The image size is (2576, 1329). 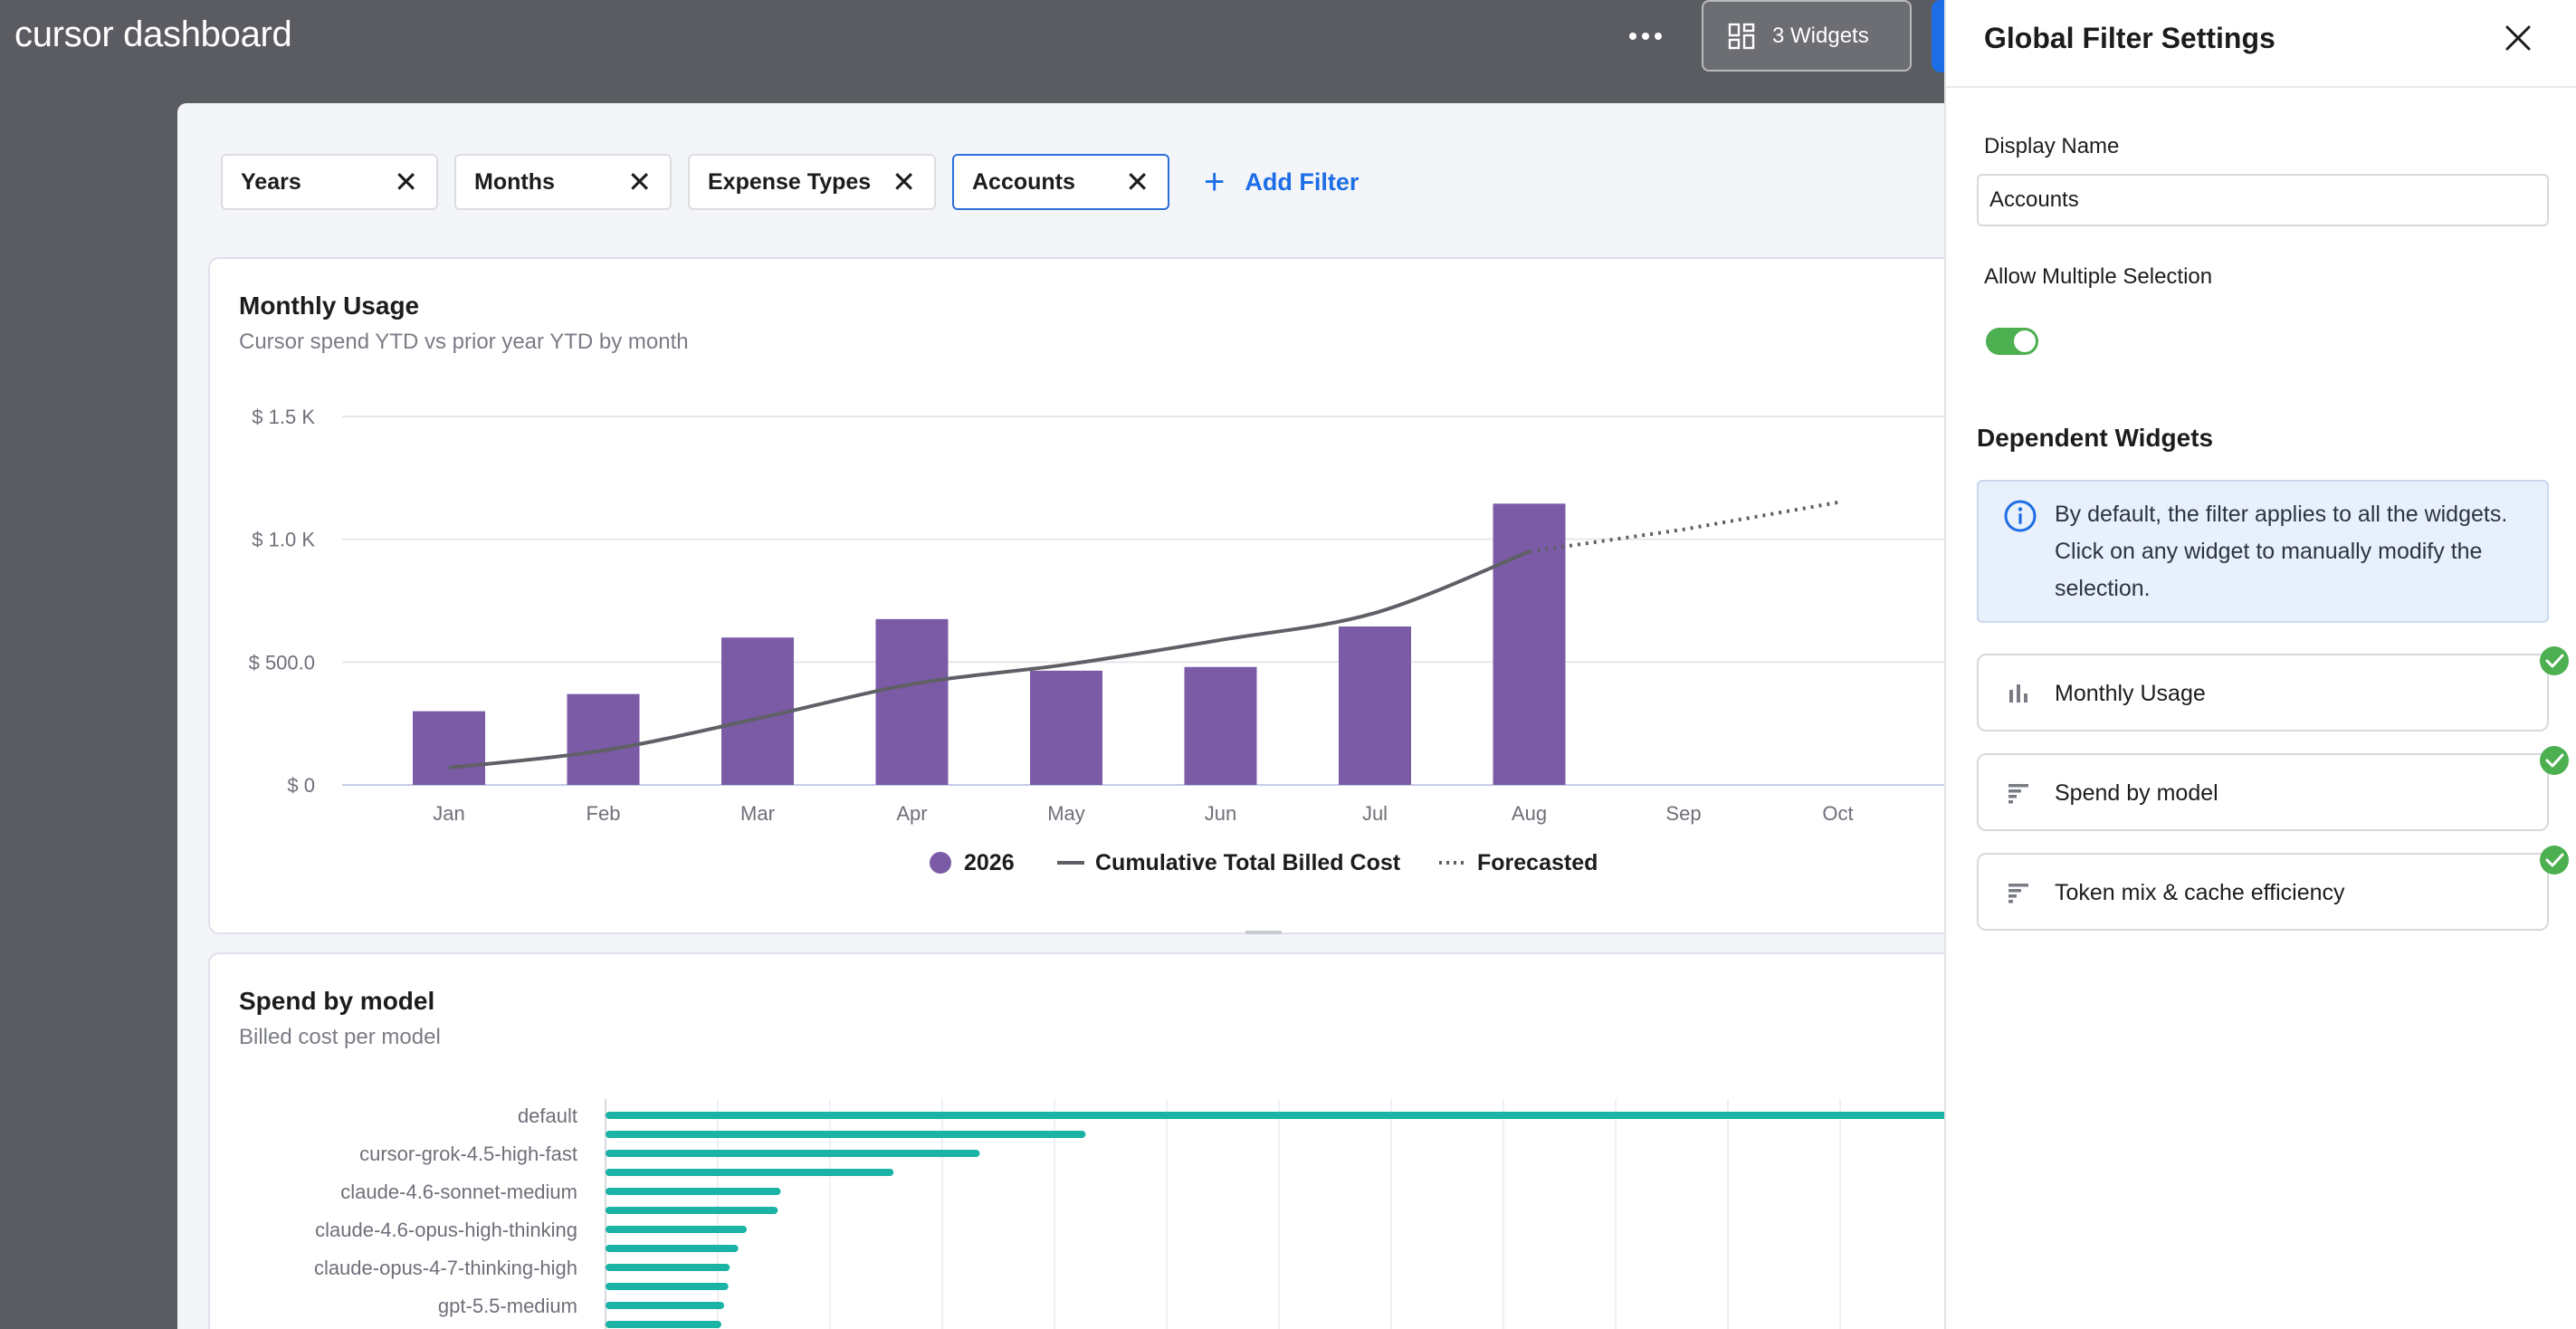 What do you see at coordinates (1215, 182) in the screenshot?
I see `plus-icon: +` at bounding box center [1215, 182].